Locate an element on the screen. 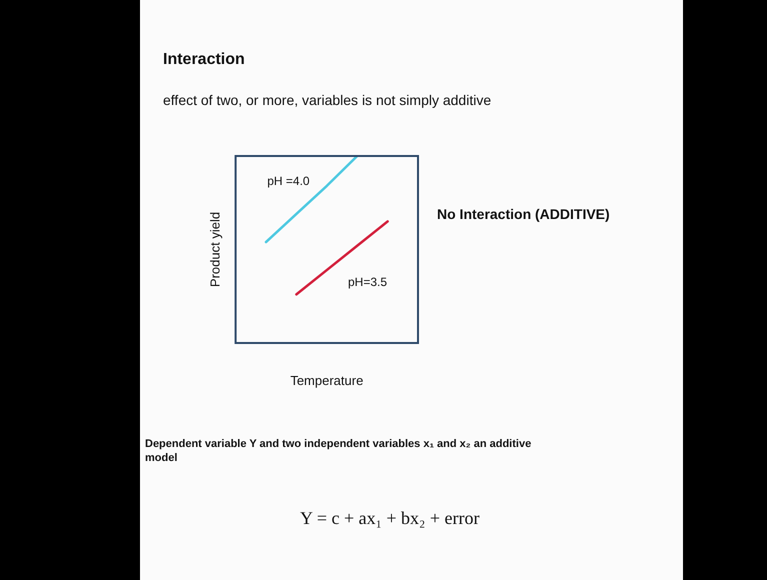 This screenshot has height=580, width=767. chart-title: Interaction is located at coordinates (204, 60).